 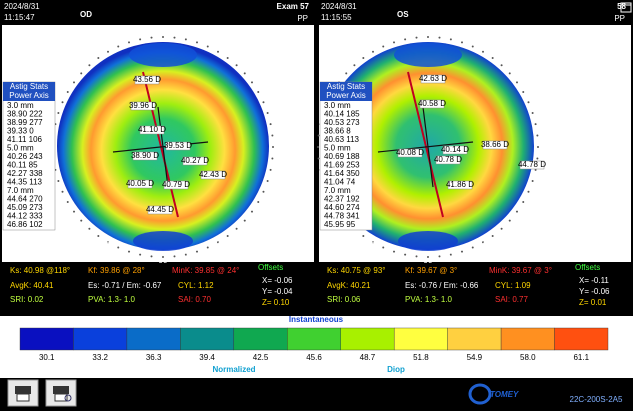 What do you see at coordinates (143, 105) in the screenshot?
I see `callout: 39.96 D` at bounding box center [143, 105].